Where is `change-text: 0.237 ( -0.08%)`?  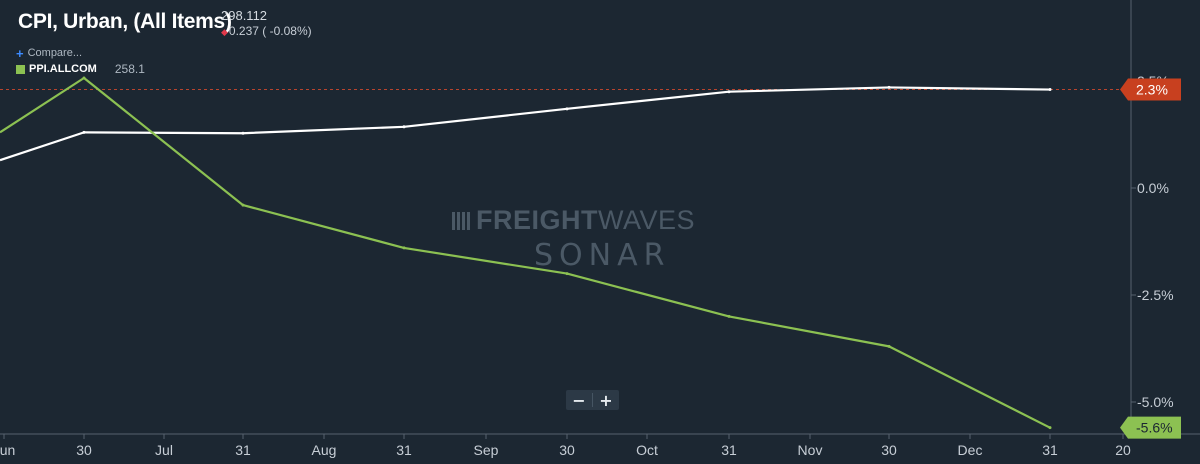 change-text: 0.237 ( -0.08%) is located at coordinates (270, 31).